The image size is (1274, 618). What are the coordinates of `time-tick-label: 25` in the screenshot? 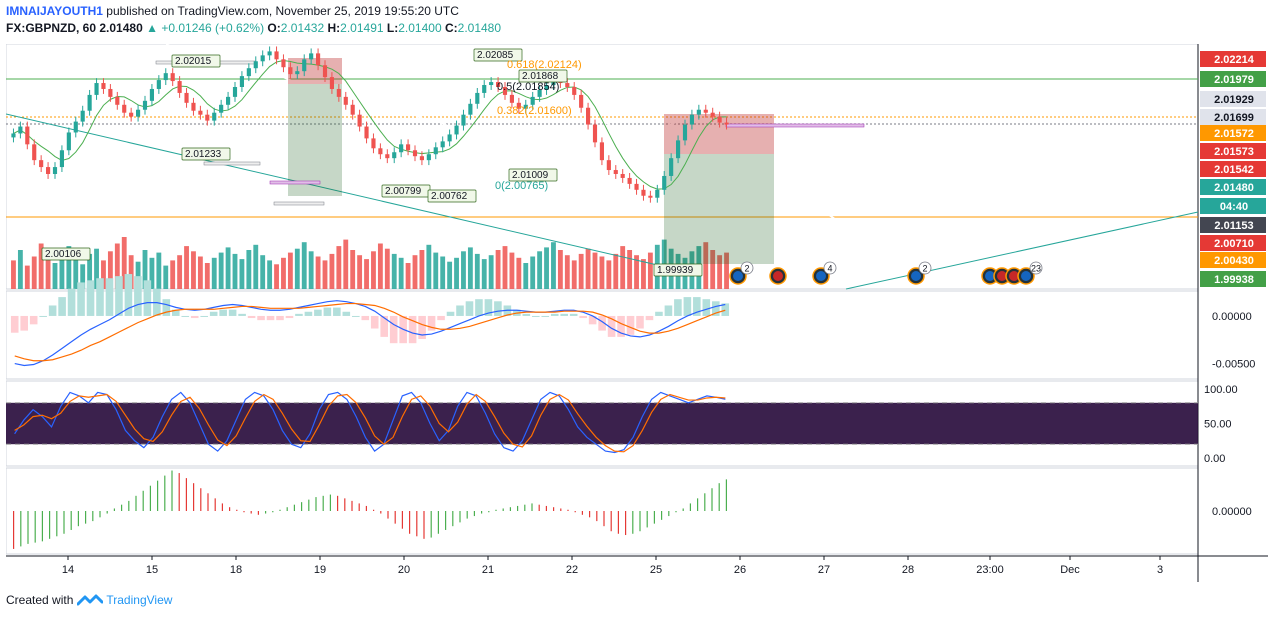 It's located at (656, 570).